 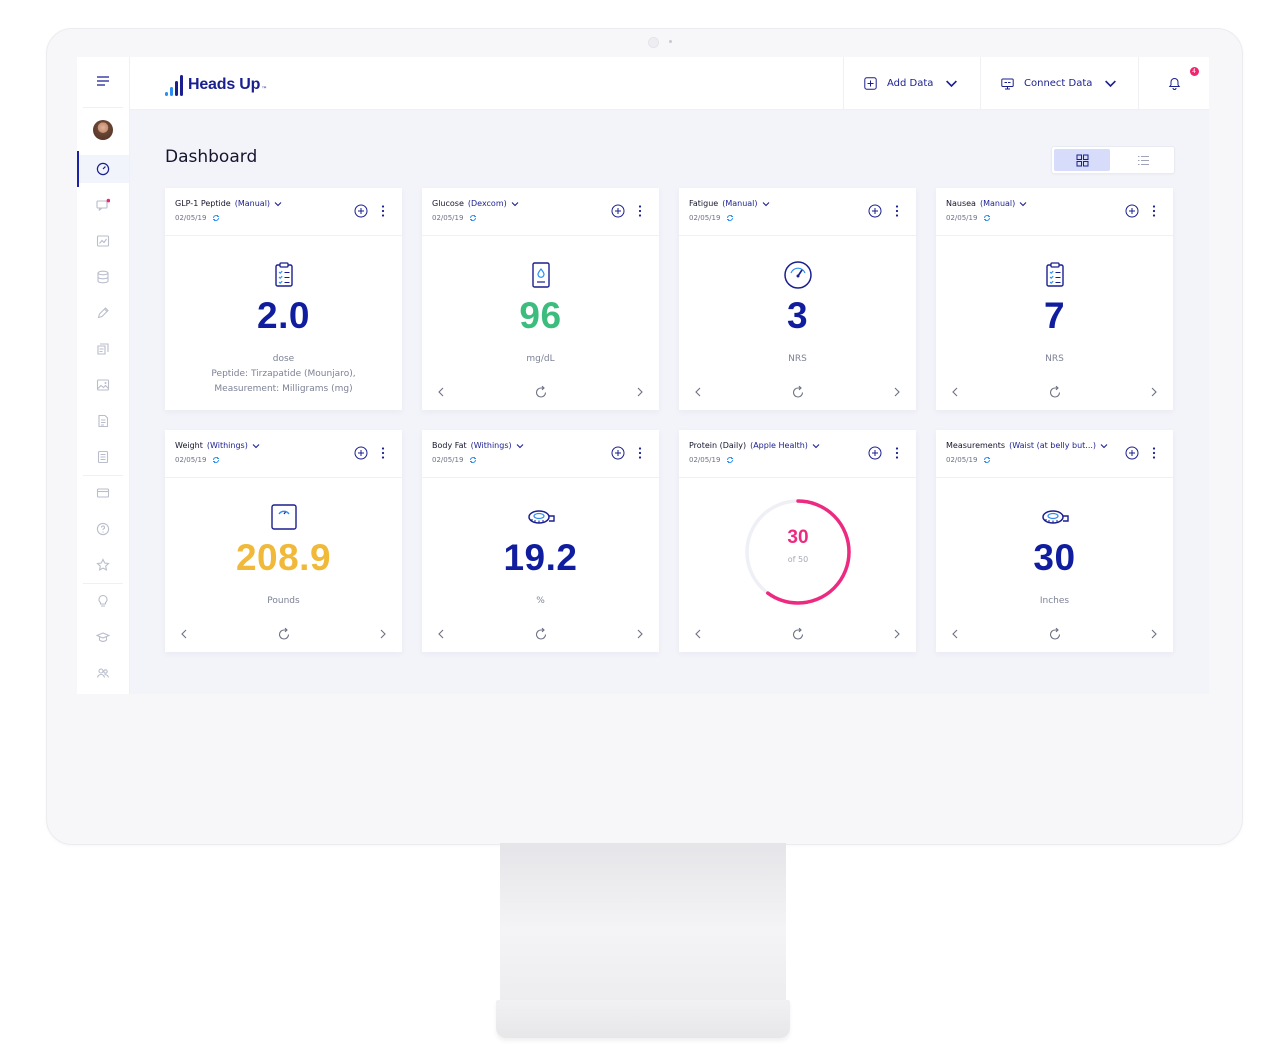 What do you see at coordinates (540, 557) in the screenshot?
I see `metric-value: 19.2` at bounding box center [540, 557].